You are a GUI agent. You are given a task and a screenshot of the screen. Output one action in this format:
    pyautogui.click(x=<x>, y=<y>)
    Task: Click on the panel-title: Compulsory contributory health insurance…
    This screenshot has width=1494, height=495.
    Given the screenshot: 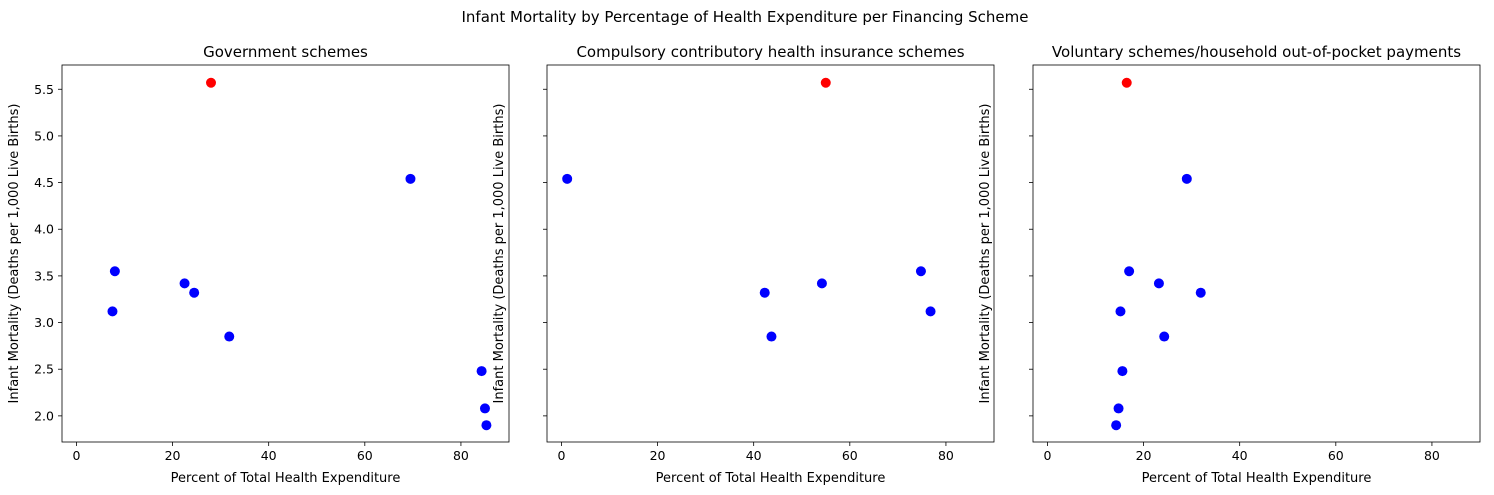 What is the action you would take?
    pyautogui.click(x=770, y=52)
    